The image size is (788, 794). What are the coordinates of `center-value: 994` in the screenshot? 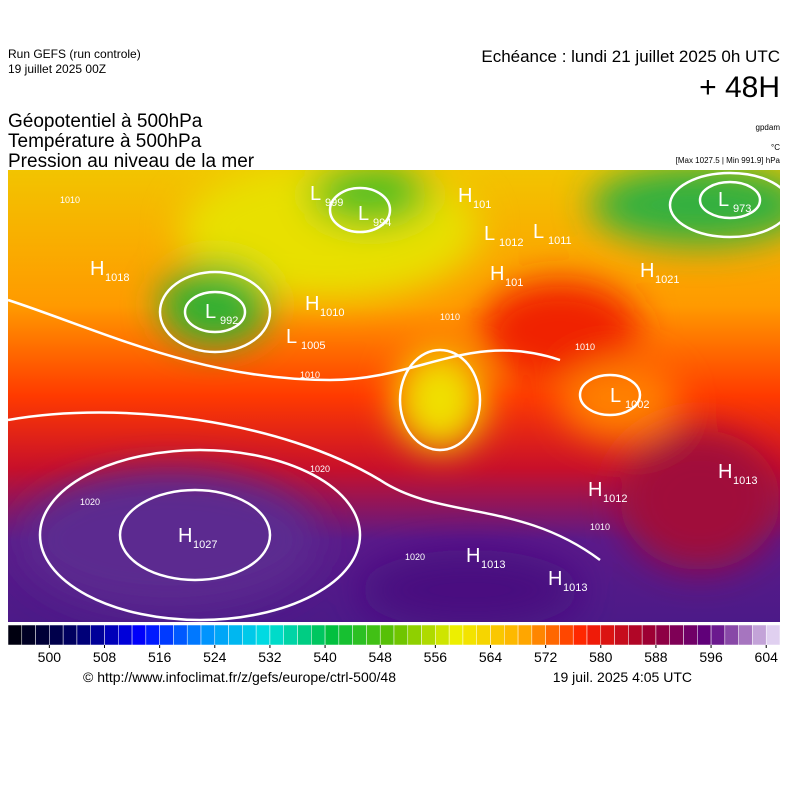 It's located at (382, 223).